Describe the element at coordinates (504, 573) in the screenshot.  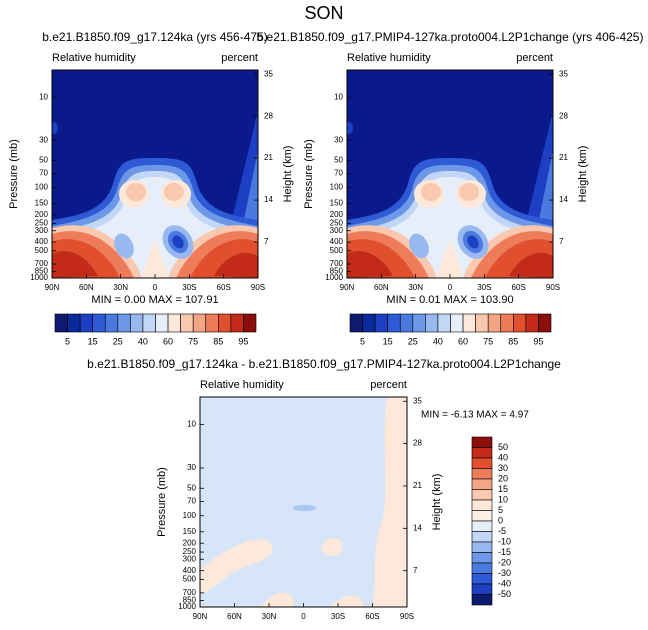
I see `colorbar-label: -30` at that location.